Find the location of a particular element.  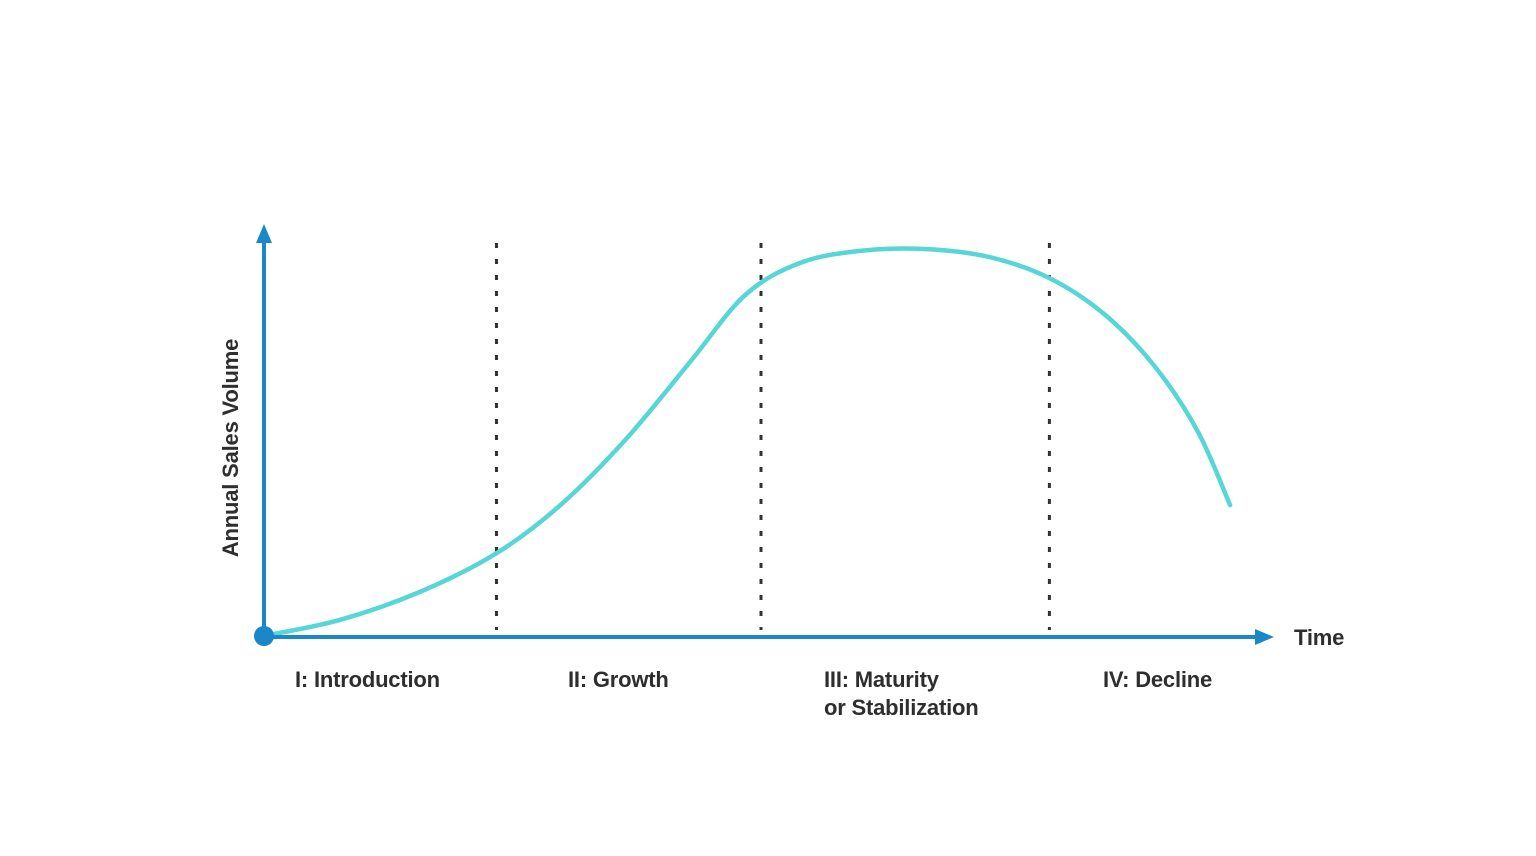

origin-point is located at coordinates (264, 636).